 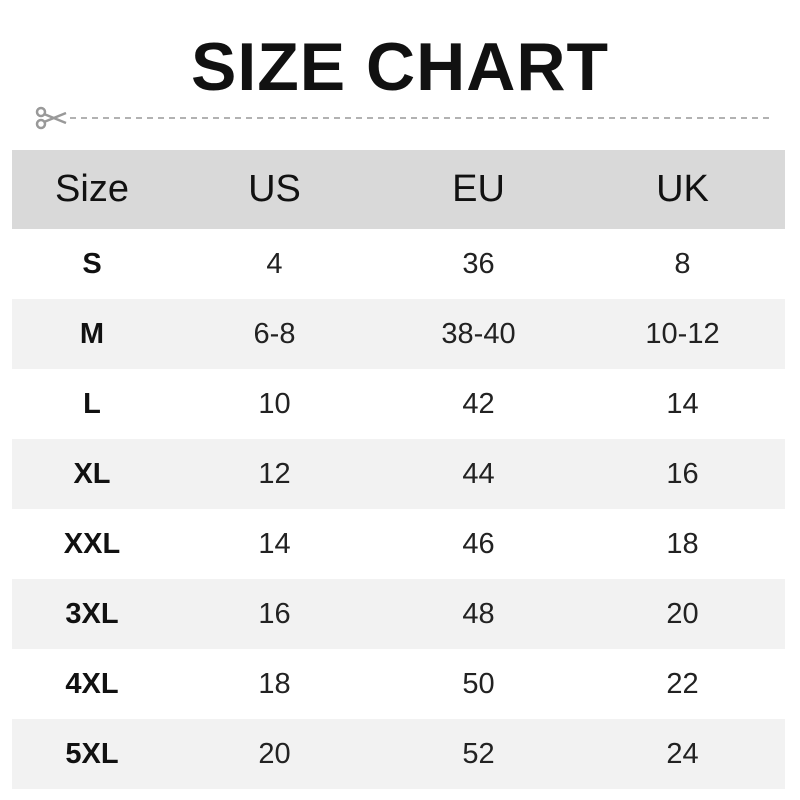 I want to click on cell-us: 6-8, so click(x=274, y=333).